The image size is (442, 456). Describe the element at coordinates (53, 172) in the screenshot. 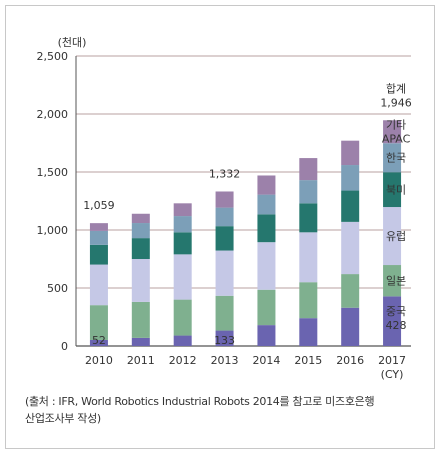

I see `y-tick-label: 1,500` at that location.